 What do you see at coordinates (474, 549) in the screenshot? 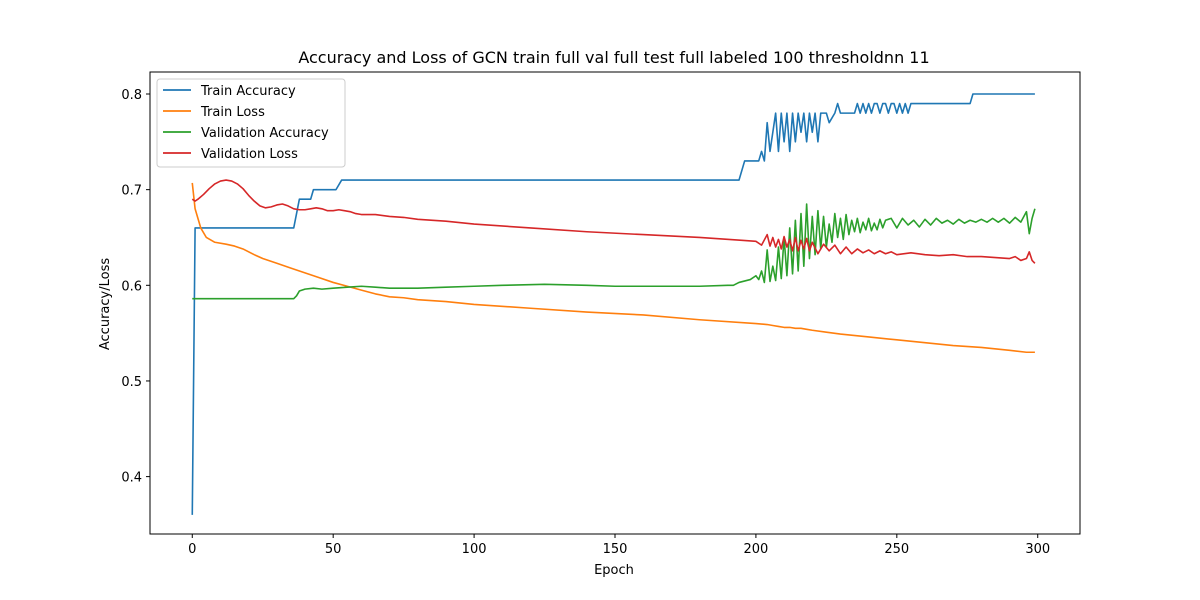
I see `x-tick-label: 100` at bounding box center [474, 549].